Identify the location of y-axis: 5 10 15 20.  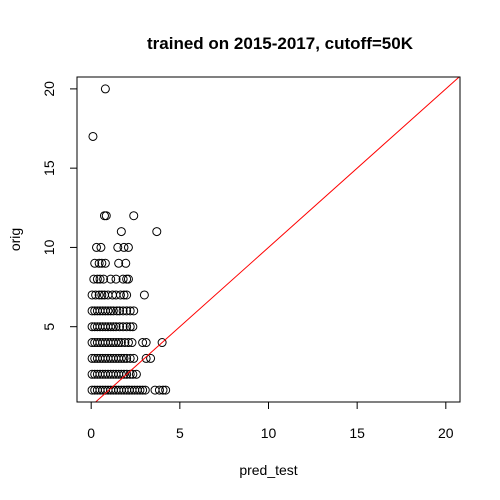
(59, 206).